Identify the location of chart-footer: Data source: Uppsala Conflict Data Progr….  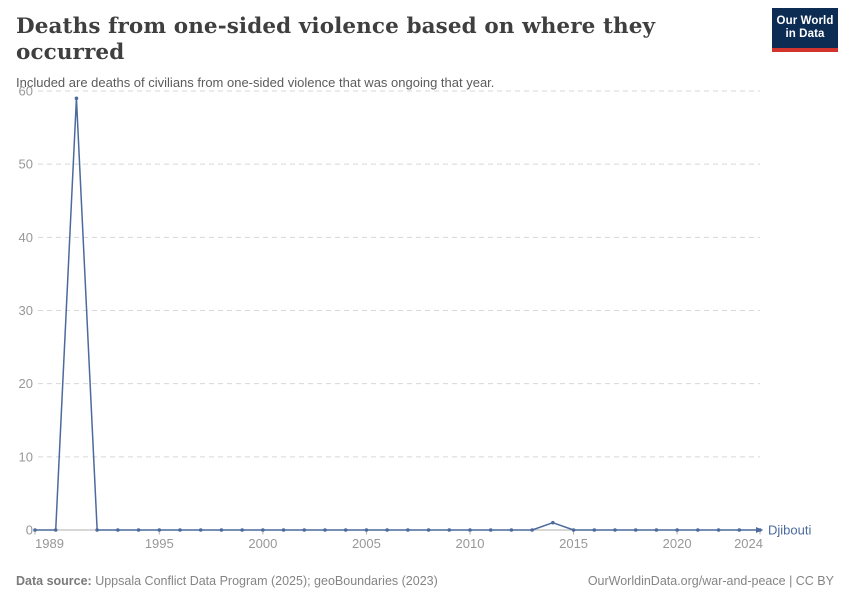
(425, 581).